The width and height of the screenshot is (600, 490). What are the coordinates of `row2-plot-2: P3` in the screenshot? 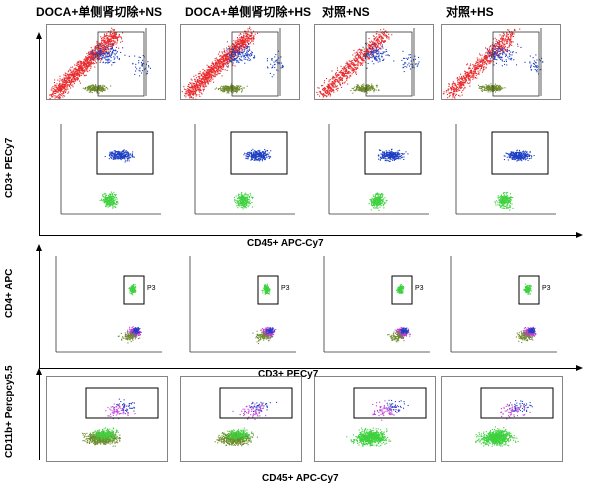 It's located at (239, 306).